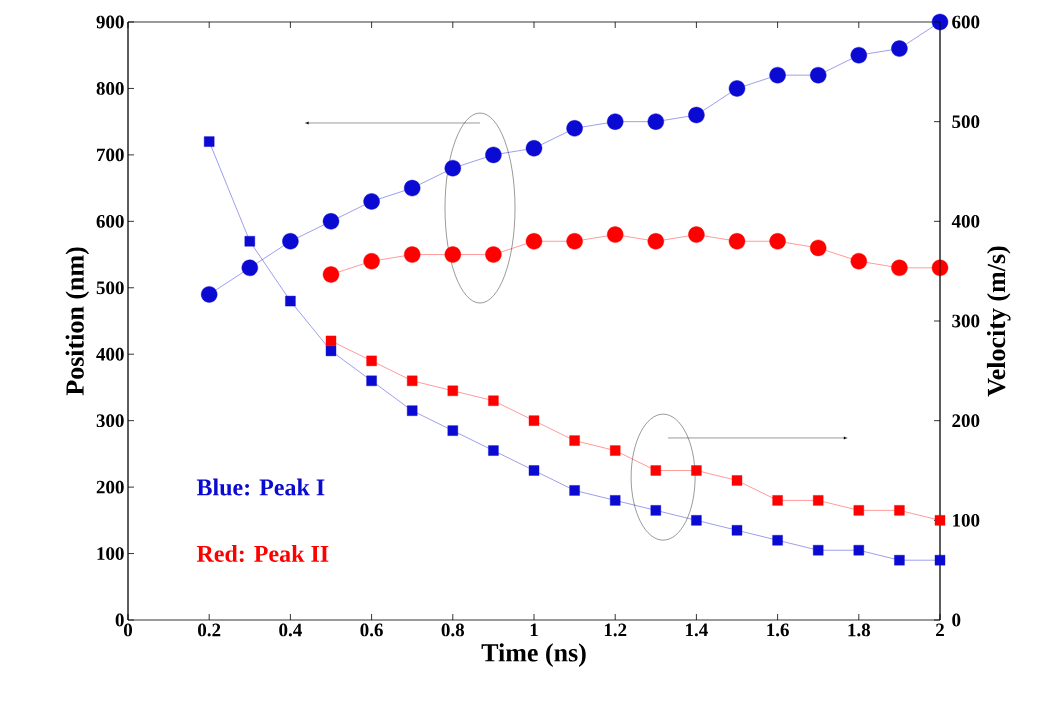 The image size is (1047, 702). I want to click on y-tick-label: 0, so click(119, 620).